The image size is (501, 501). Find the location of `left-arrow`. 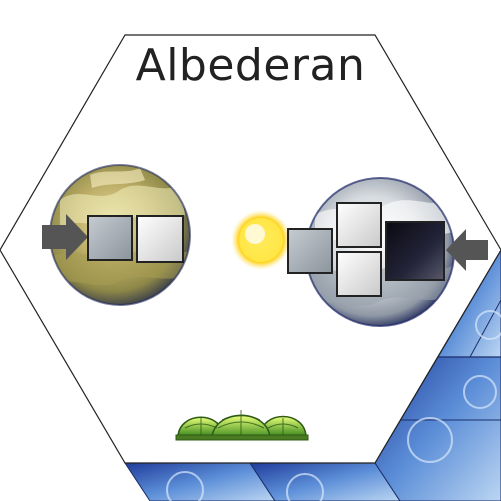

left-arrow is located at coordinates (65, 237).